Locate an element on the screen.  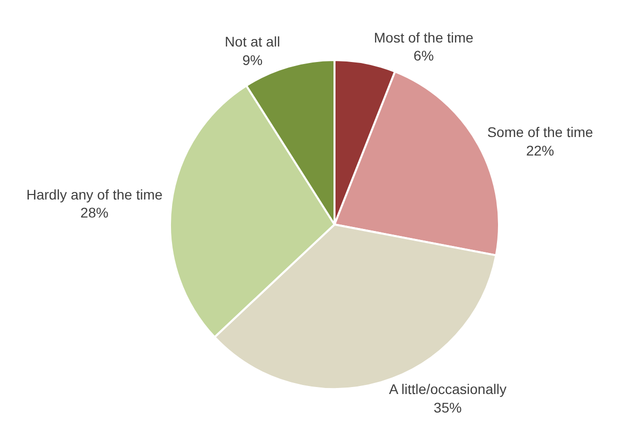
slice-label: Most of the time is located at coordinates (424, 37).